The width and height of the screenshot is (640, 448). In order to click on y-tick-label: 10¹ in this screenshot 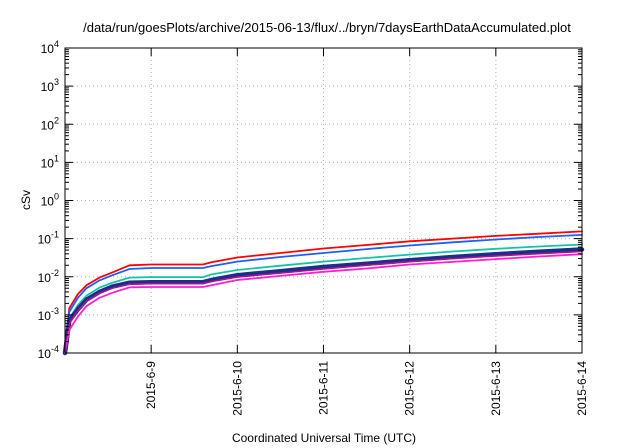, I will do `click(50, 161)`.